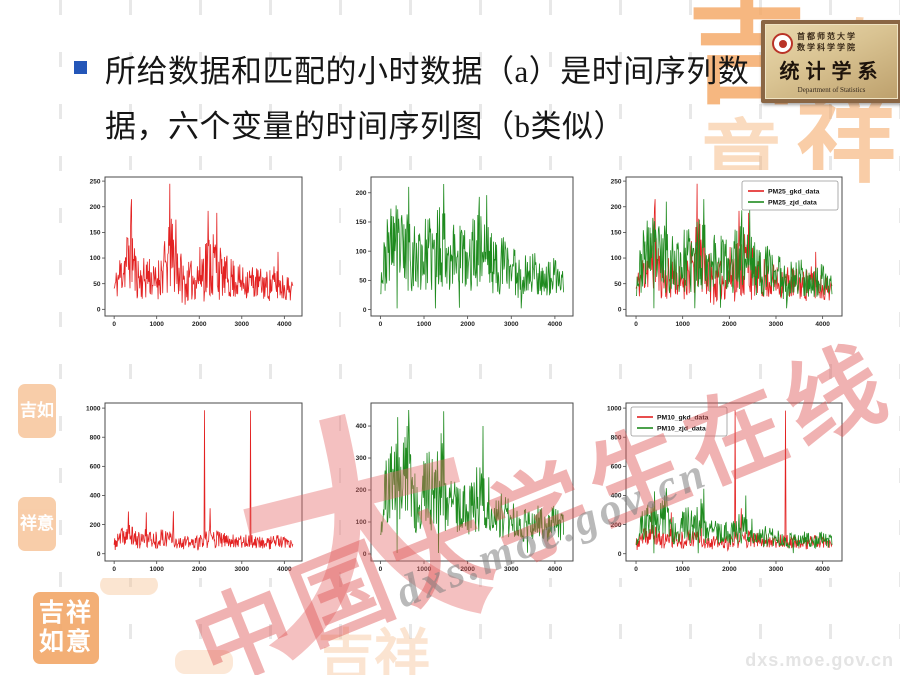 This screenshot has height=675, width=900. What do you see at coordinates (681, 428) in the screenshot?
I see `svg-text: PM10_zjd_data` at bounding box center [681, 428].